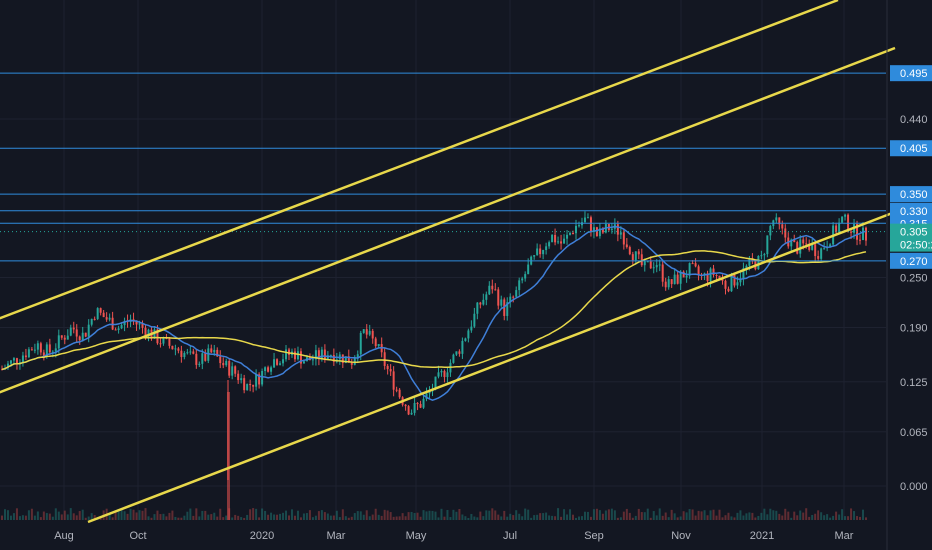 The image size is (932, 550). Describe the element at coordinates (510, 536) in the screenshot. I see `x-tick-label: Jul` at that location.